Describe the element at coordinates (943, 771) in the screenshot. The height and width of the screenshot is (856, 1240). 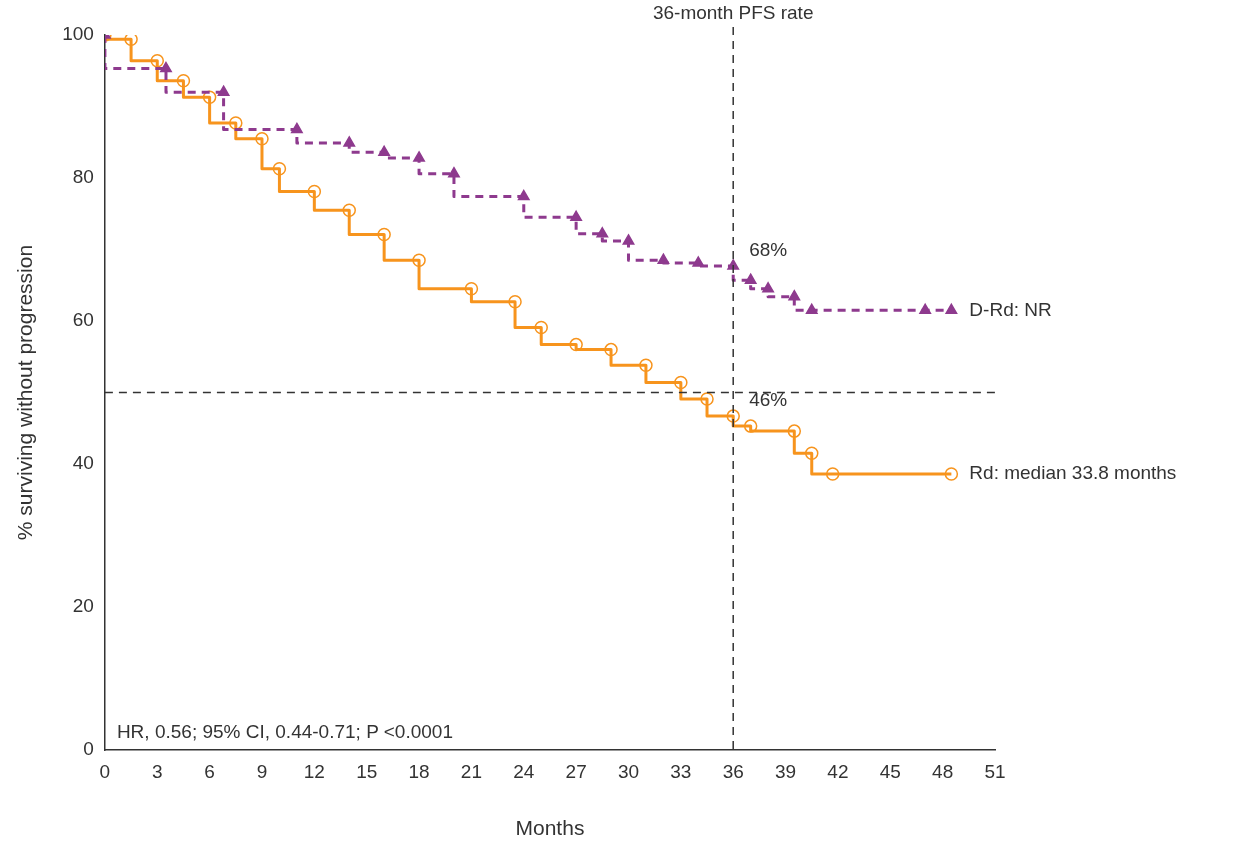
I see `x-tick-label: 48` at that location.